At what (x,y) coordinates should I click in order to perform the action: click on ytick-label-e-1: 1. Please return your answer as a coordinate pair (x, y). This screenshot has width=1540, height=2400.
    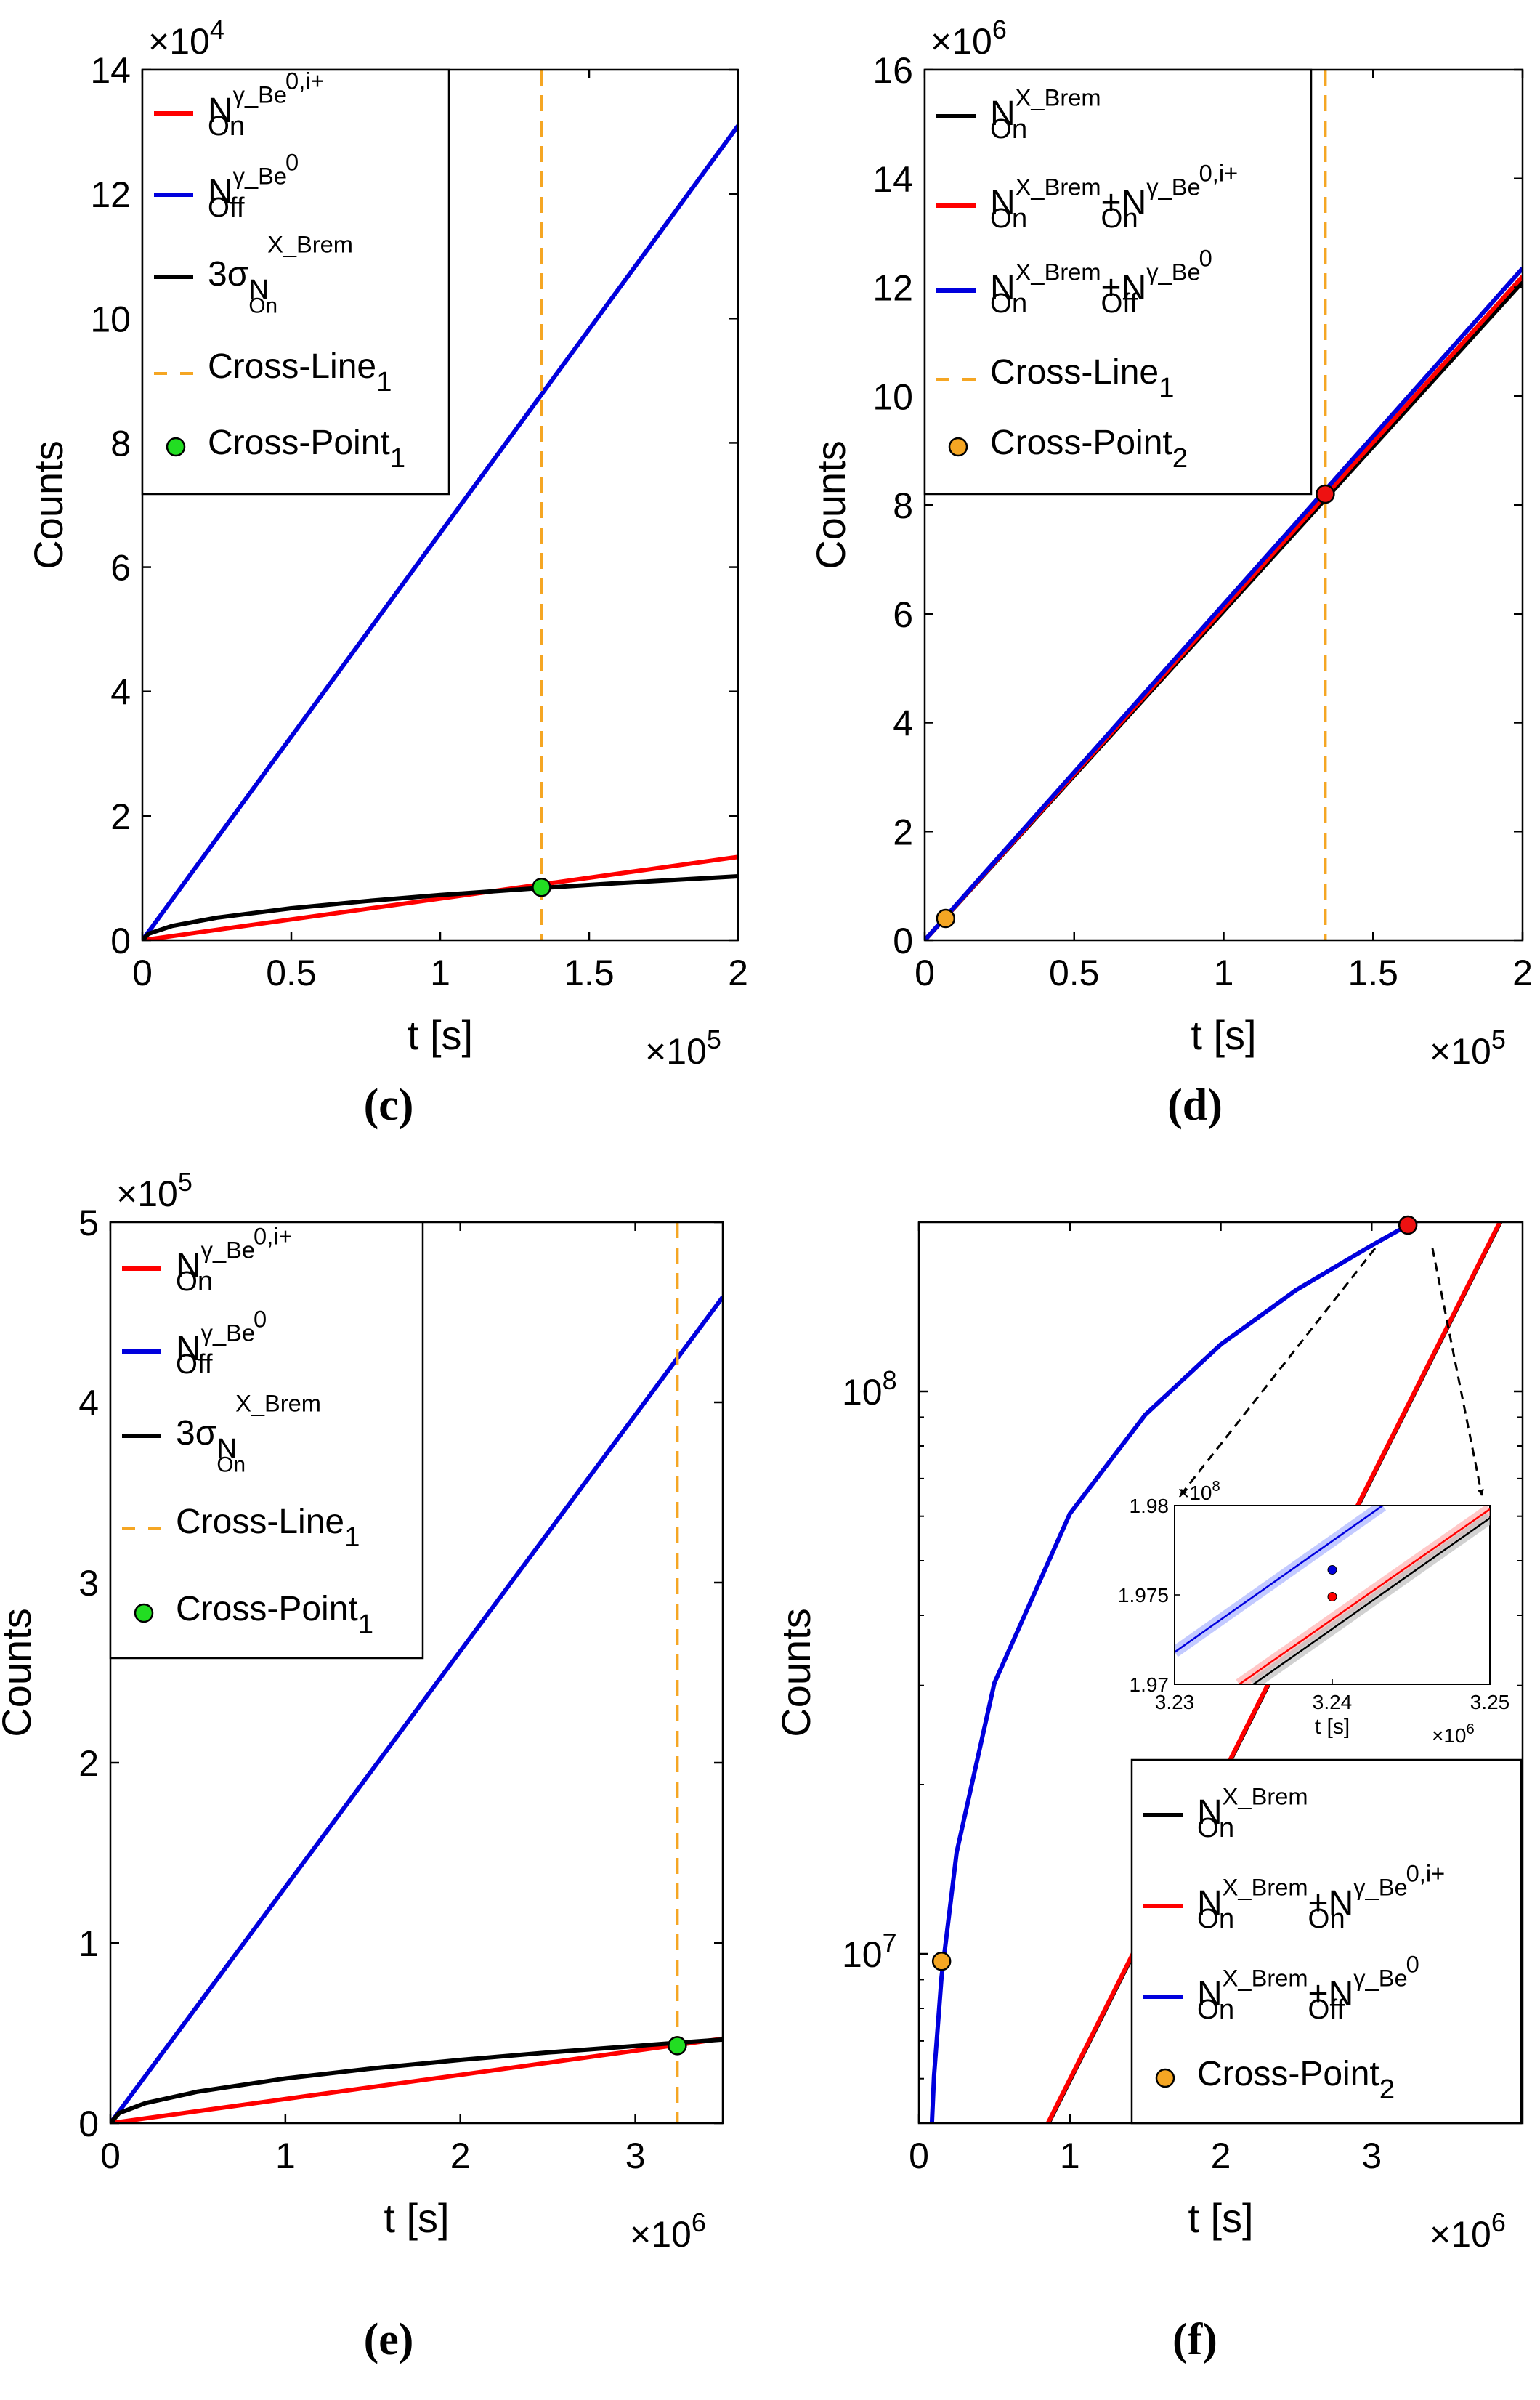
    Looking at the image, I should click on (88, 1943).